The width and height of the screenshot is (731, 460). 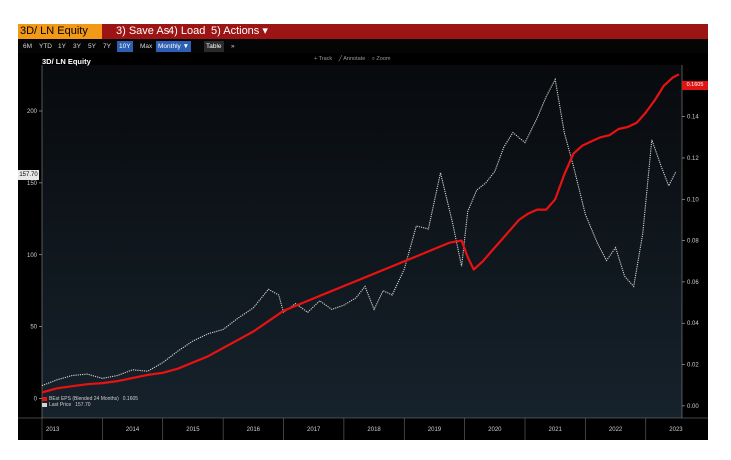 What do you see at coordinates (352, 59) in the screenshot?
I see `annotate-tool: ╱ Annotate` at bounding box center [352, 59].